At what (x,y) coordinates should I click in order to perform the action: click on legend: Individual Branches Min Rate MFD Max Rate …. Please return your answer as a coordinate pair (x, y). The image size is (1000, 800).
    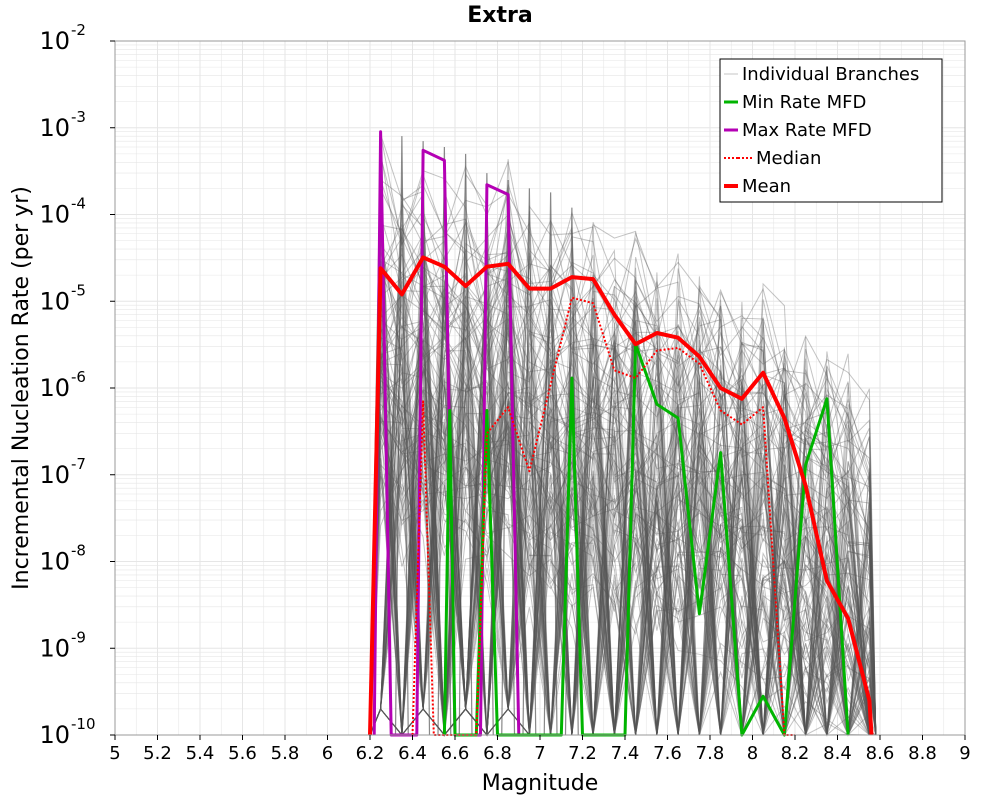
    Looking at the image, I should click on (831, 130).